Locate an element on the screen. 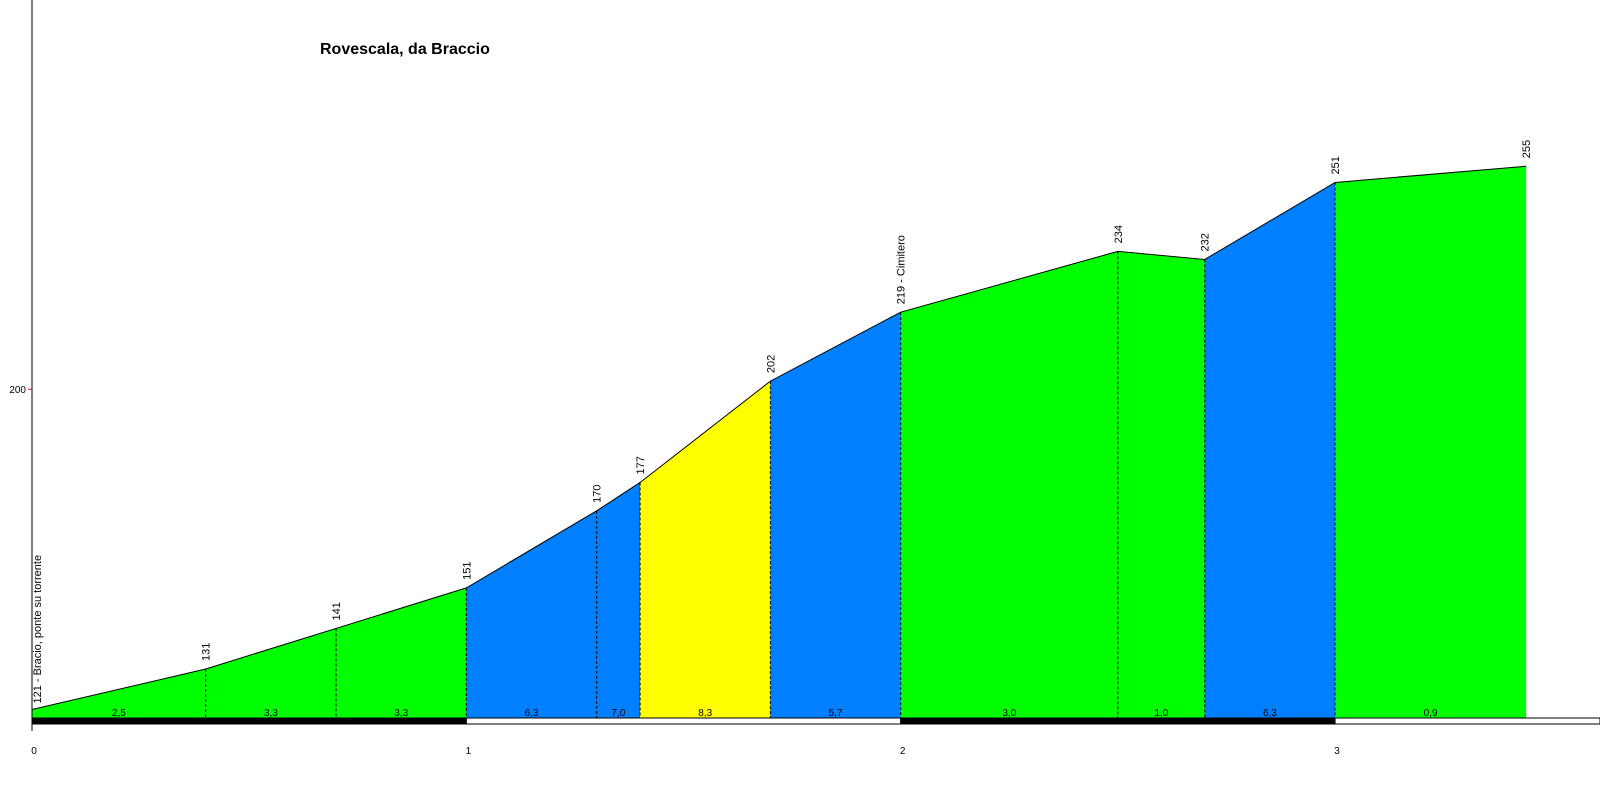 The width and height of the screenshot is (1600, 800). altitude-label: 202 is located at coordinates (771, 364).